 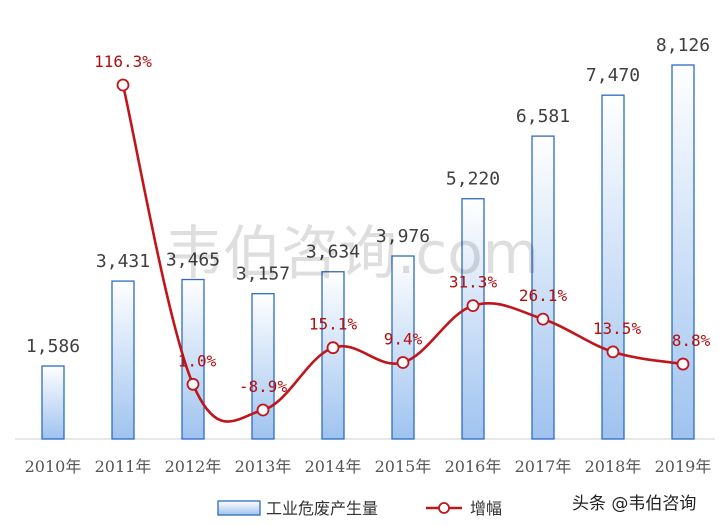 What do you see at coordinates (683, 466) in the screenshot?
I see `x-tick-label-9: 2019年` at bounding box center [683, 466].